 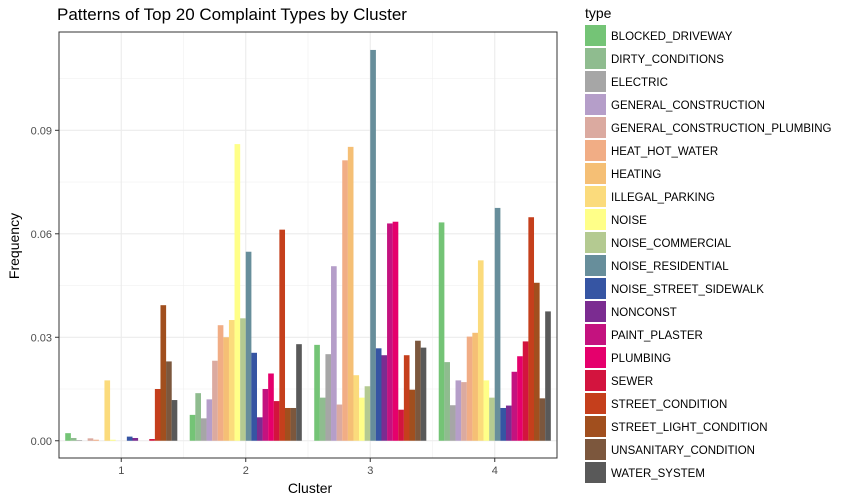 I want to click on legend-key-noise, so click(x=595, y=219).